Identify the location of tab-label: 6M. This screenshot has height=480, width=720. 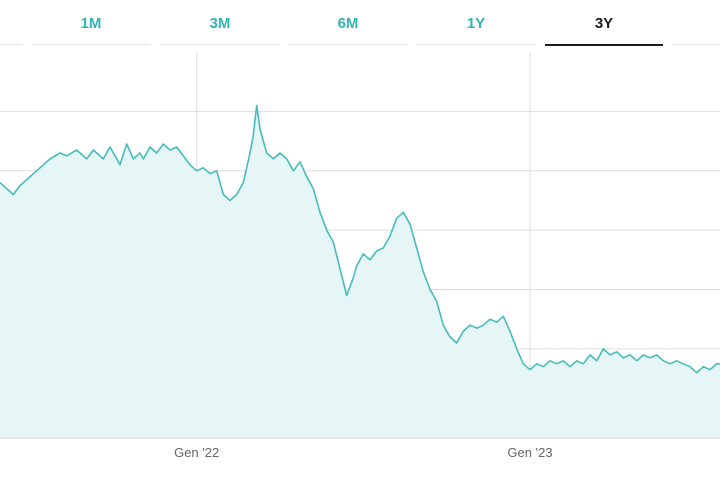
(348, 23).